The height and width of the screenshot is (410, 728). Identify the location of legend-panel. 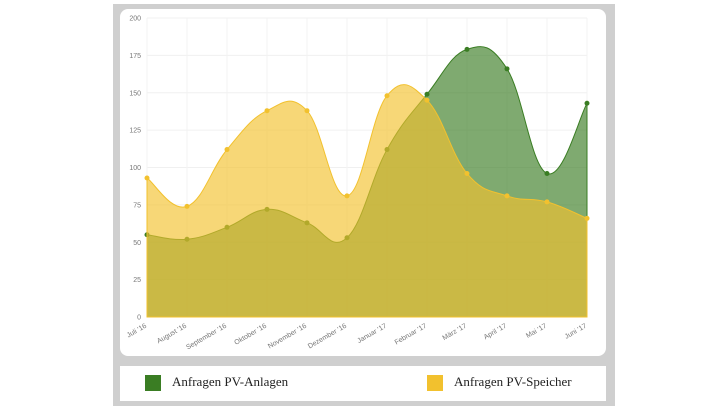
(363, 383).